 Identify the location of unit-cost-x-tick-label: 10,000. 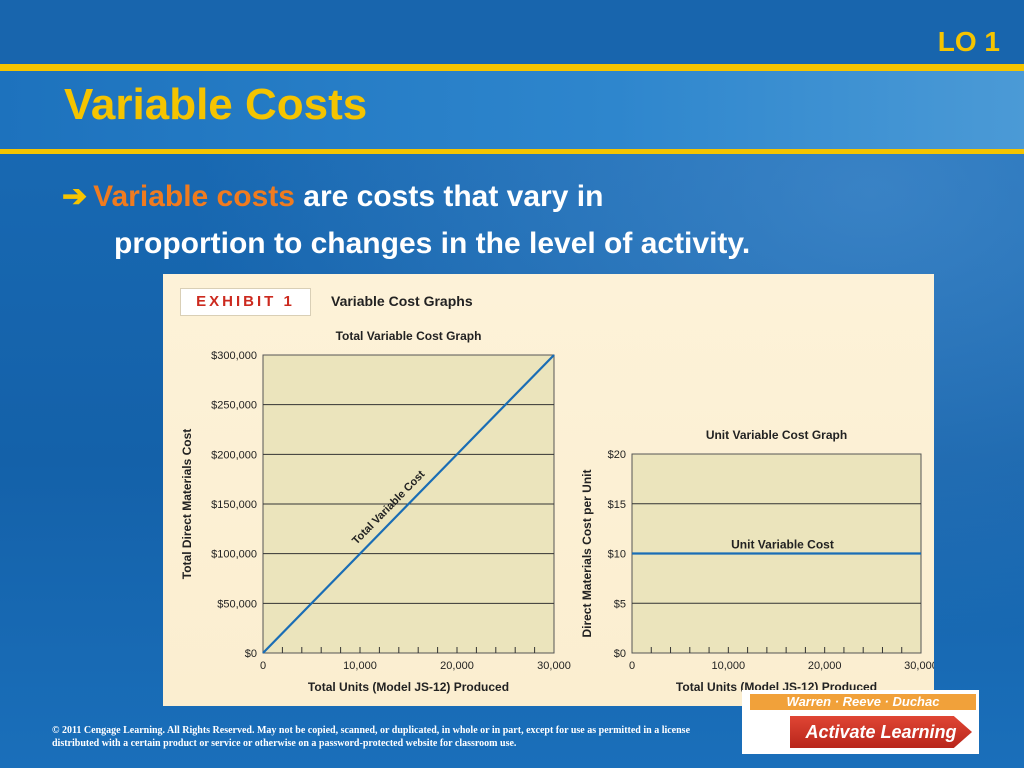
(729, 666).